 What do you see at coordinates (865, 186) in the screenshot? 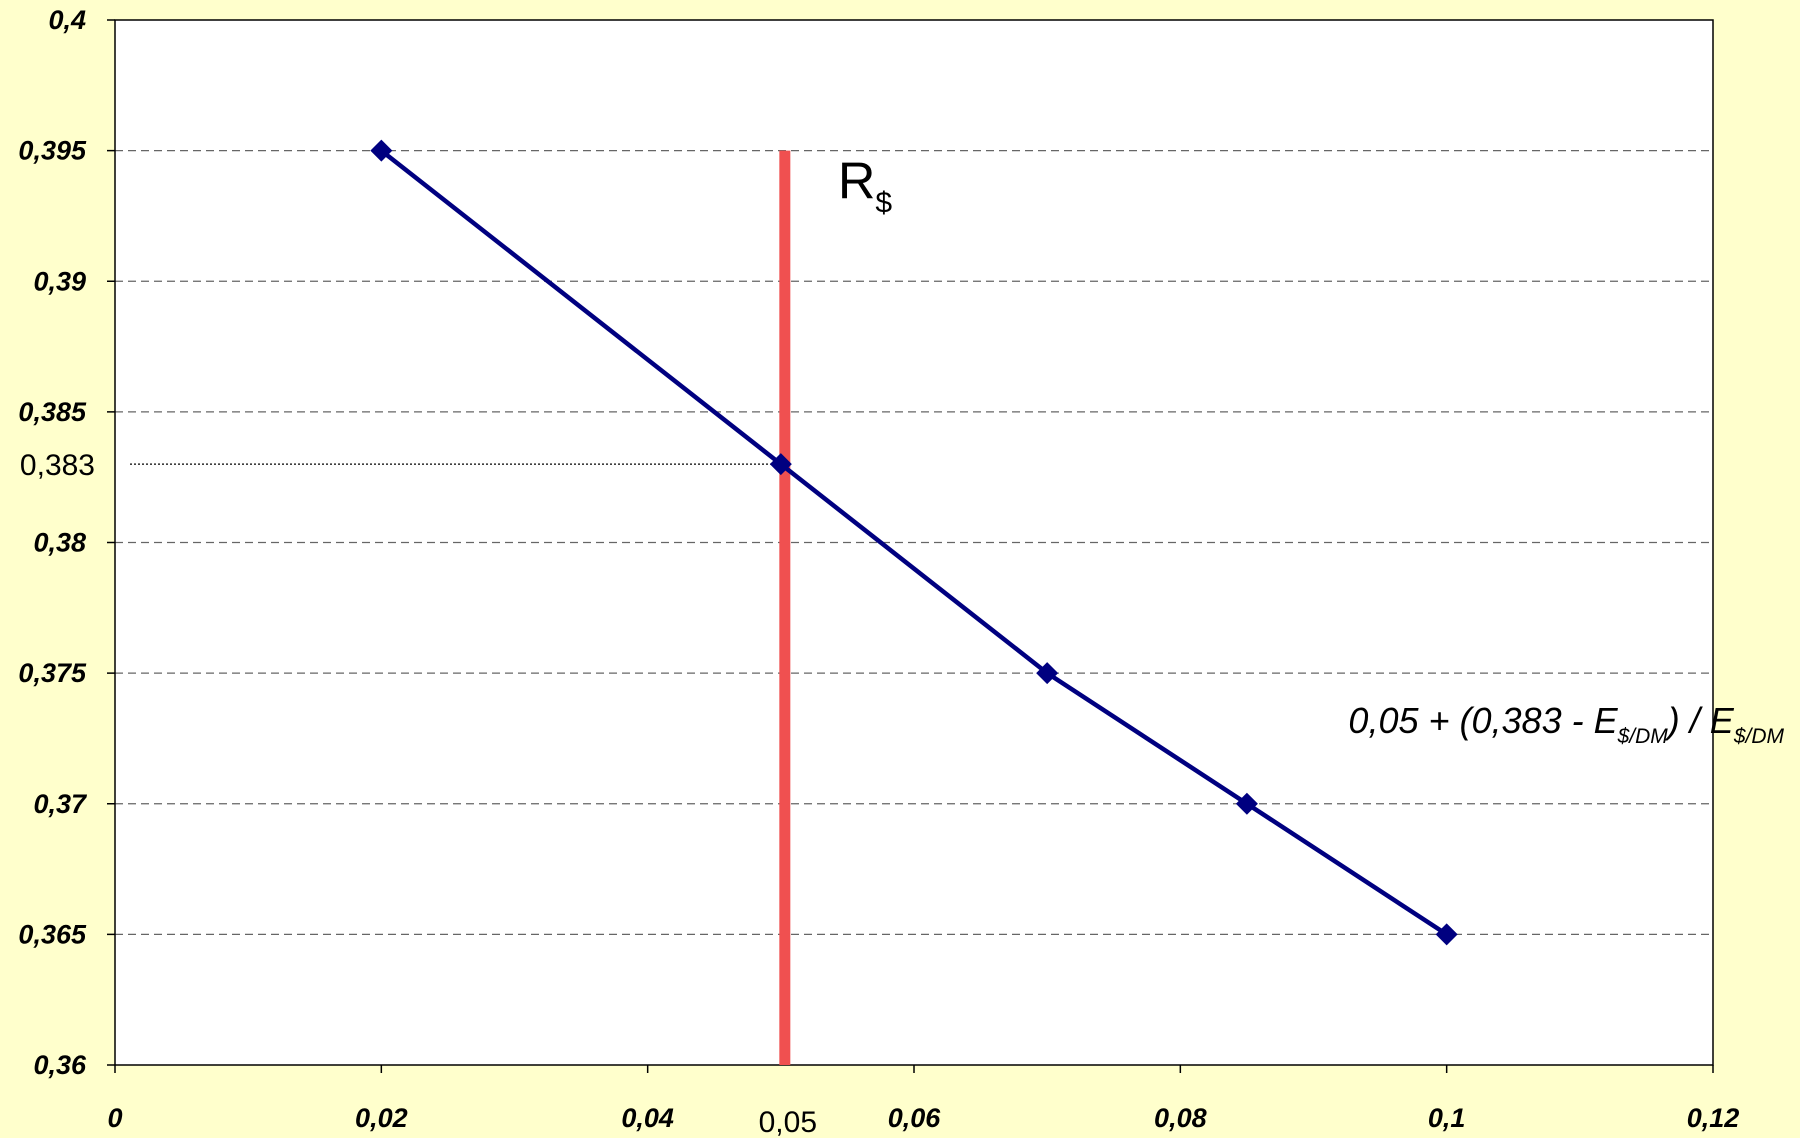
I see `reference-line-label: R$` at bounding box center [865, 186].